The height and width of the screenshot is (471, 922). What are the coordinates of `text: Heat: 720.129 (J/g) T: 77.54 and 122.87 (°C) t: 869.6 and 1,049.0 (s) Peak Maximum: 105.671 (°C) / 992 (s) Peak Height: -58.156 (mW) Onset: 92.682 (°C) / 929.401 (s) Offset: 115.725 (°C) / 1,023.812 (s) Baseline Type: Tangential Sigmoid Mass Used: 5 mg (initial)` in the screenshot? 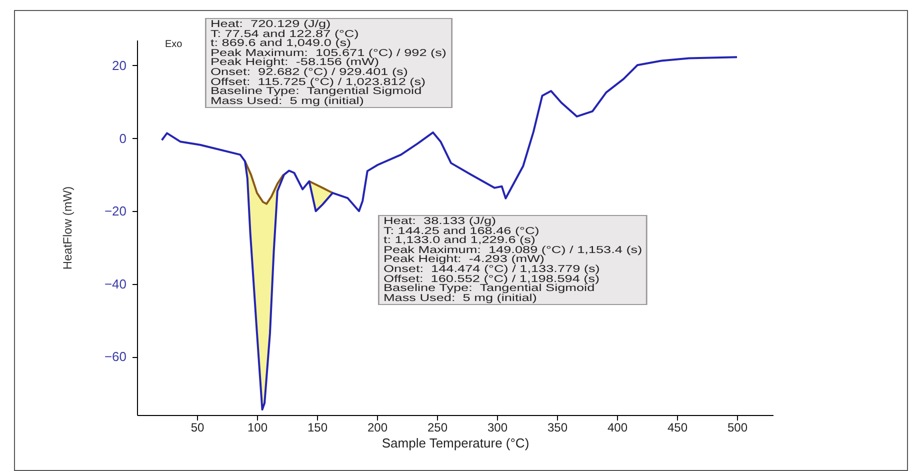 It's located at (328, 63).